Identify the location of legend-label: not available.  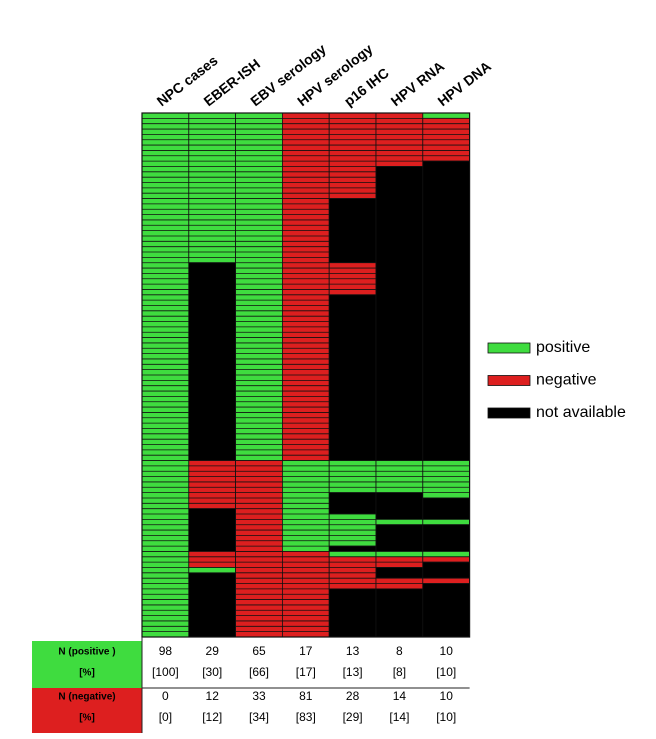
(581, 412).